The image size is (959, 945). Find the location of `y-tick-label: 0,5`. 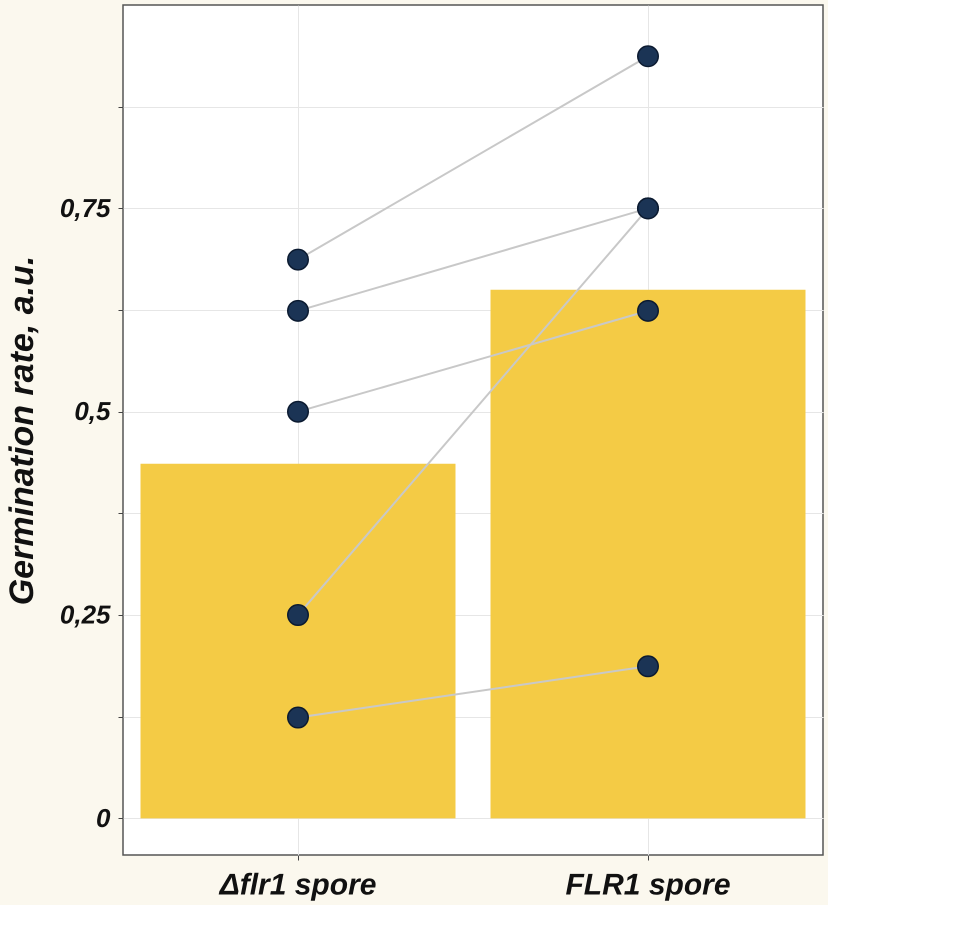

y-tick-label: 0,5 is located at coordinates (93, 411).